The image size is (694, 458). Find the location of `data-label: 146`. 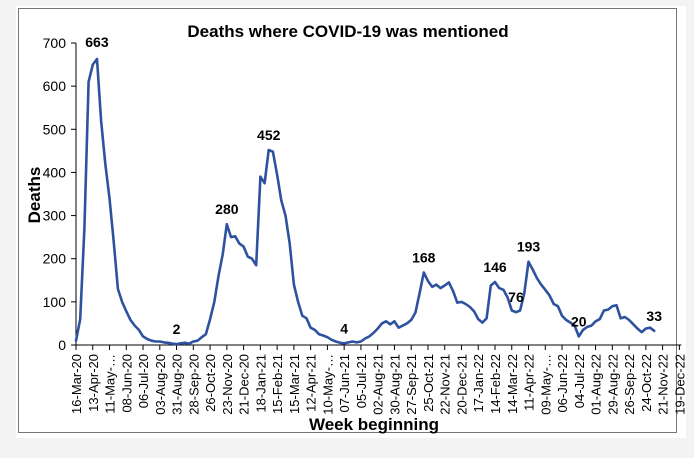

data-label: 146 is located at coordinates (495, 267).